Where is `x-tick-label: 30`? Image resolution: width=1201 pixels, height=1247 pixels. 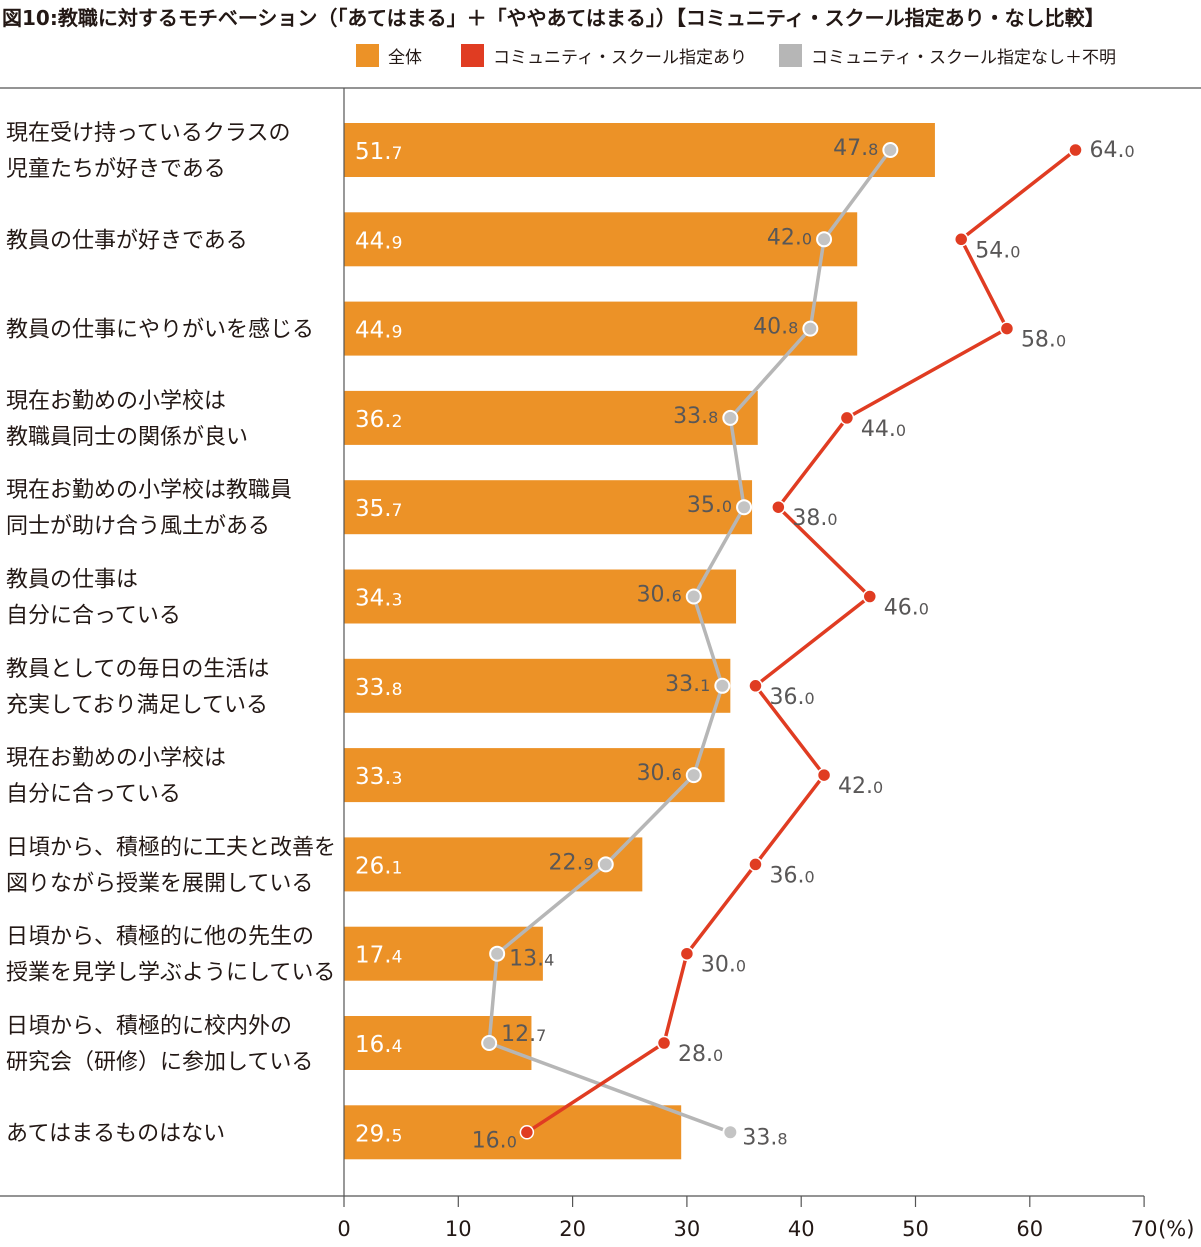
x-tick-label: 30 is located at coordinates (687, 1229).